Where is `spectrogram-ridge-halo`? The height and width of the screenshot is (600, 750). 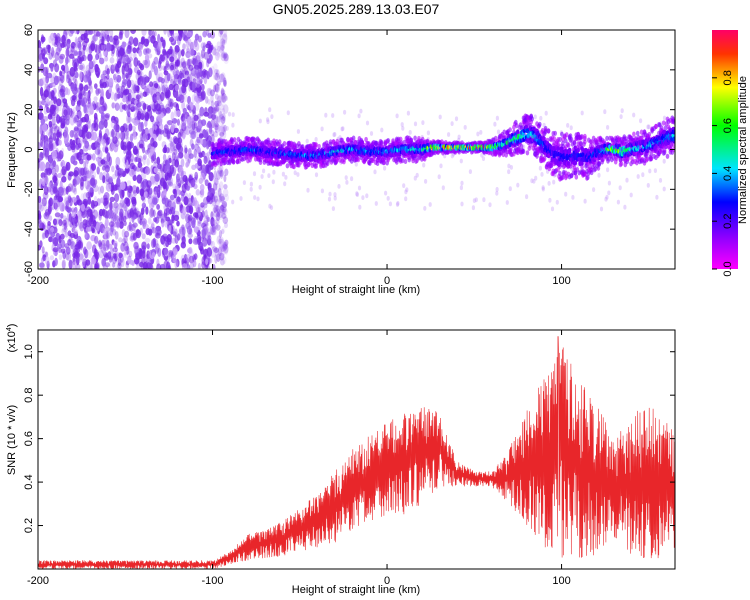
spectrogram-ridge-halo is located at coordinates (409, 160).